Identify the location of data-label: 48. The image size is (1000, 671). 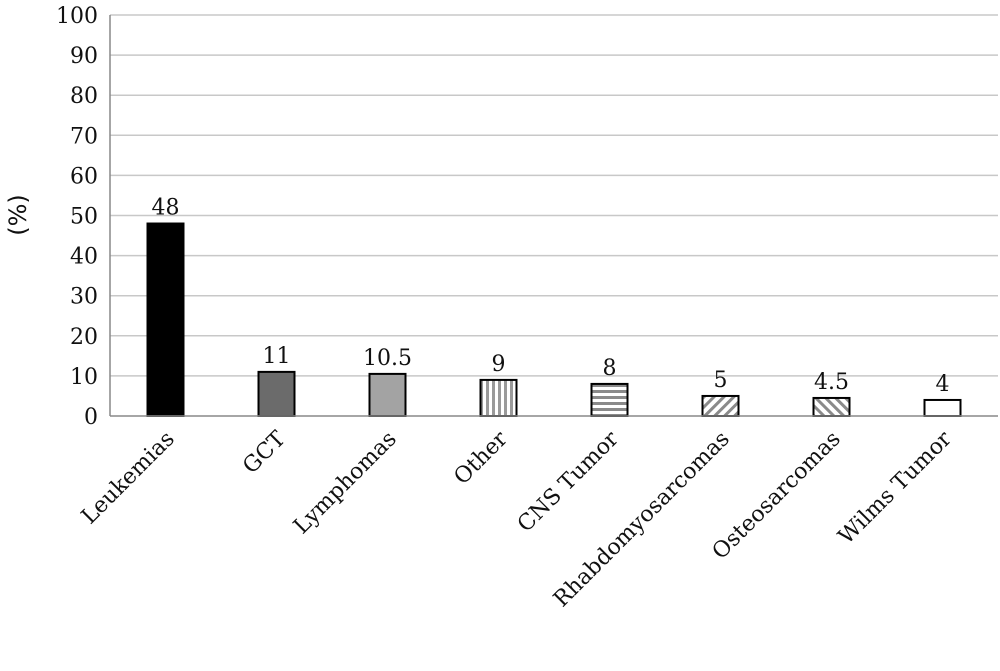
(166, 208).